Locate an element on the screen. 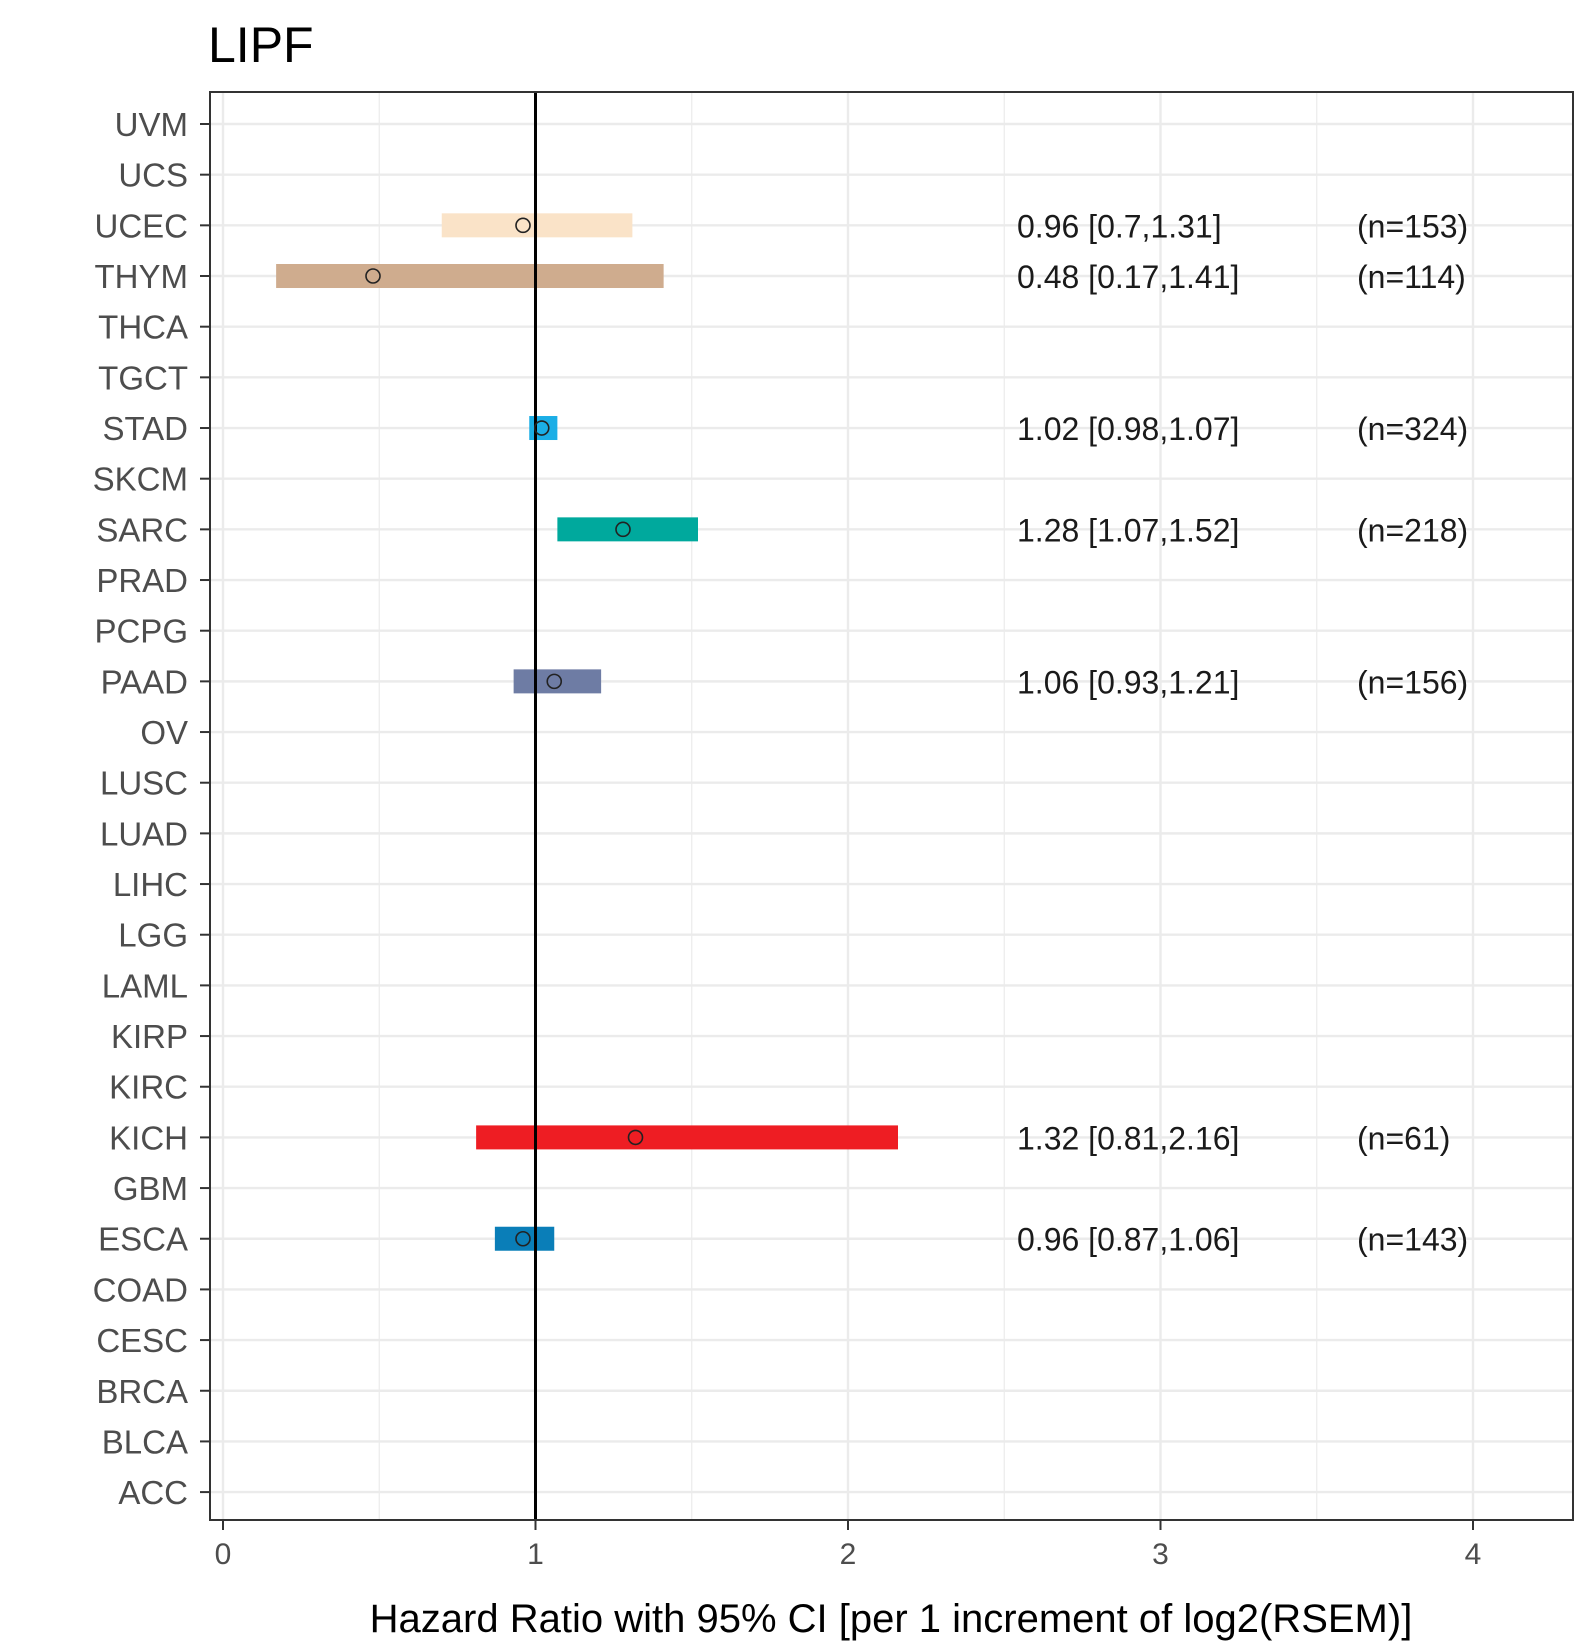 The width and height of the screenshot is (1590, 1650). y-tick-label: KICH is located at coordinates (148, 1137).